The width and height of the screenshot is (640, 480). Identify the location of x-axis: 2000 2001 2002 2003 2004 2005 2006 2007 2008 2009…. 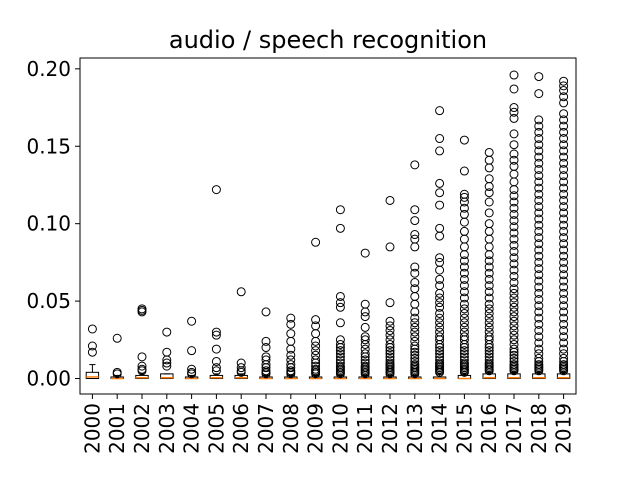
(328, 424).